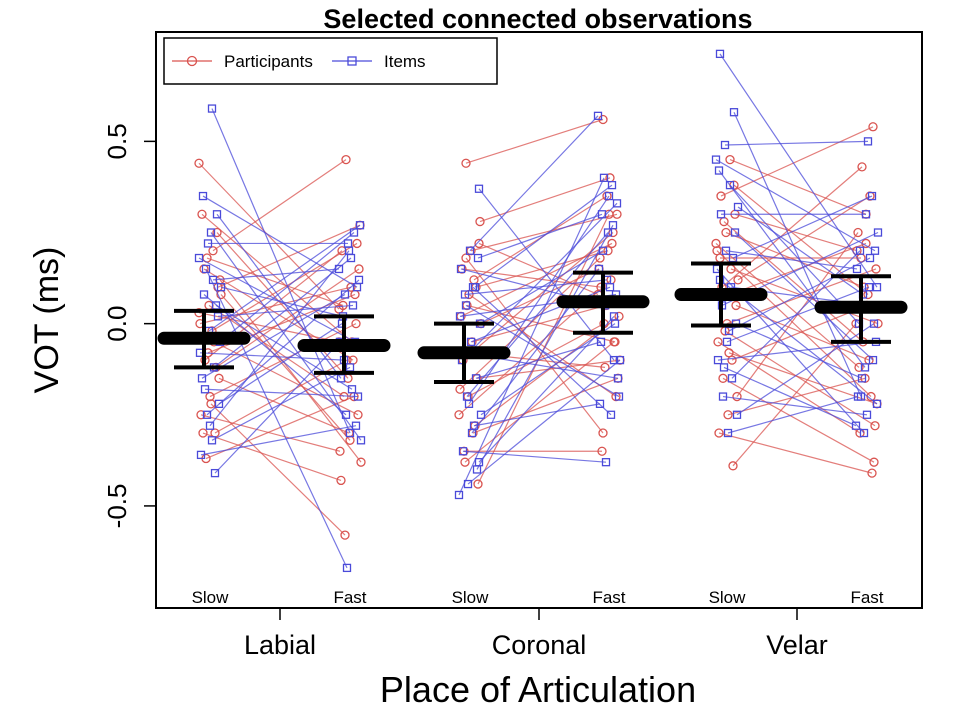  I want to click on legend-box, so click(330, 61).